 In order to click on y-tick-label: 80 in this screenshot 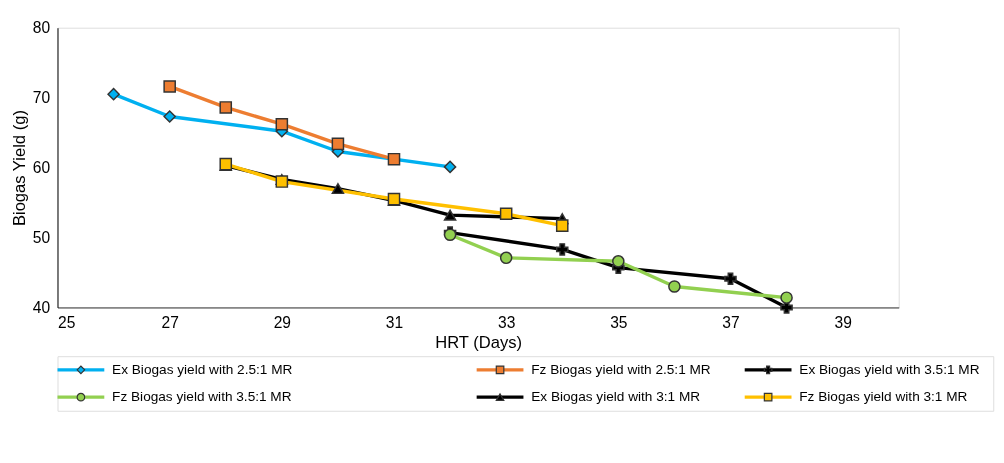, I will do `click(41, 28)`.